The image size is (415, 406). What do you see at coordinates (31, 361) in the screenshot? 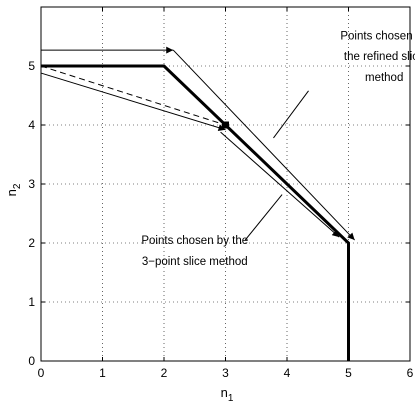
I see `y-tick-label: 0` at bounding box center [31, 361].